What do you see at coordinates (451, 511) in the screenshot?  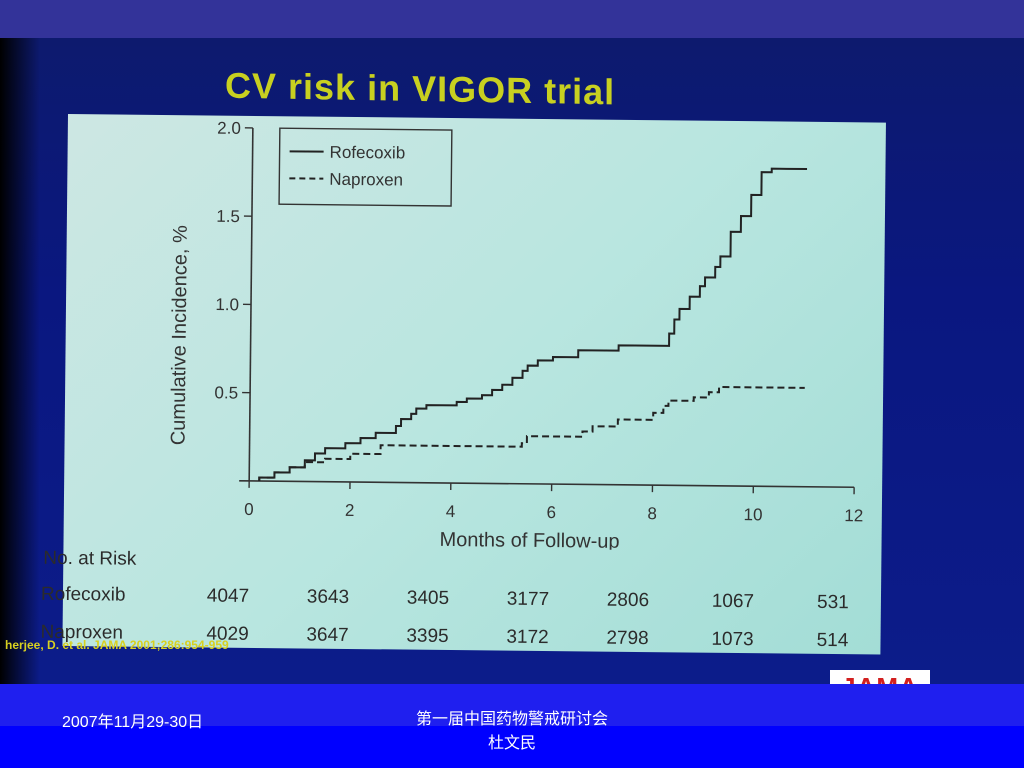 I see `x-tick-label: 4` at bounding box center [451, 511].